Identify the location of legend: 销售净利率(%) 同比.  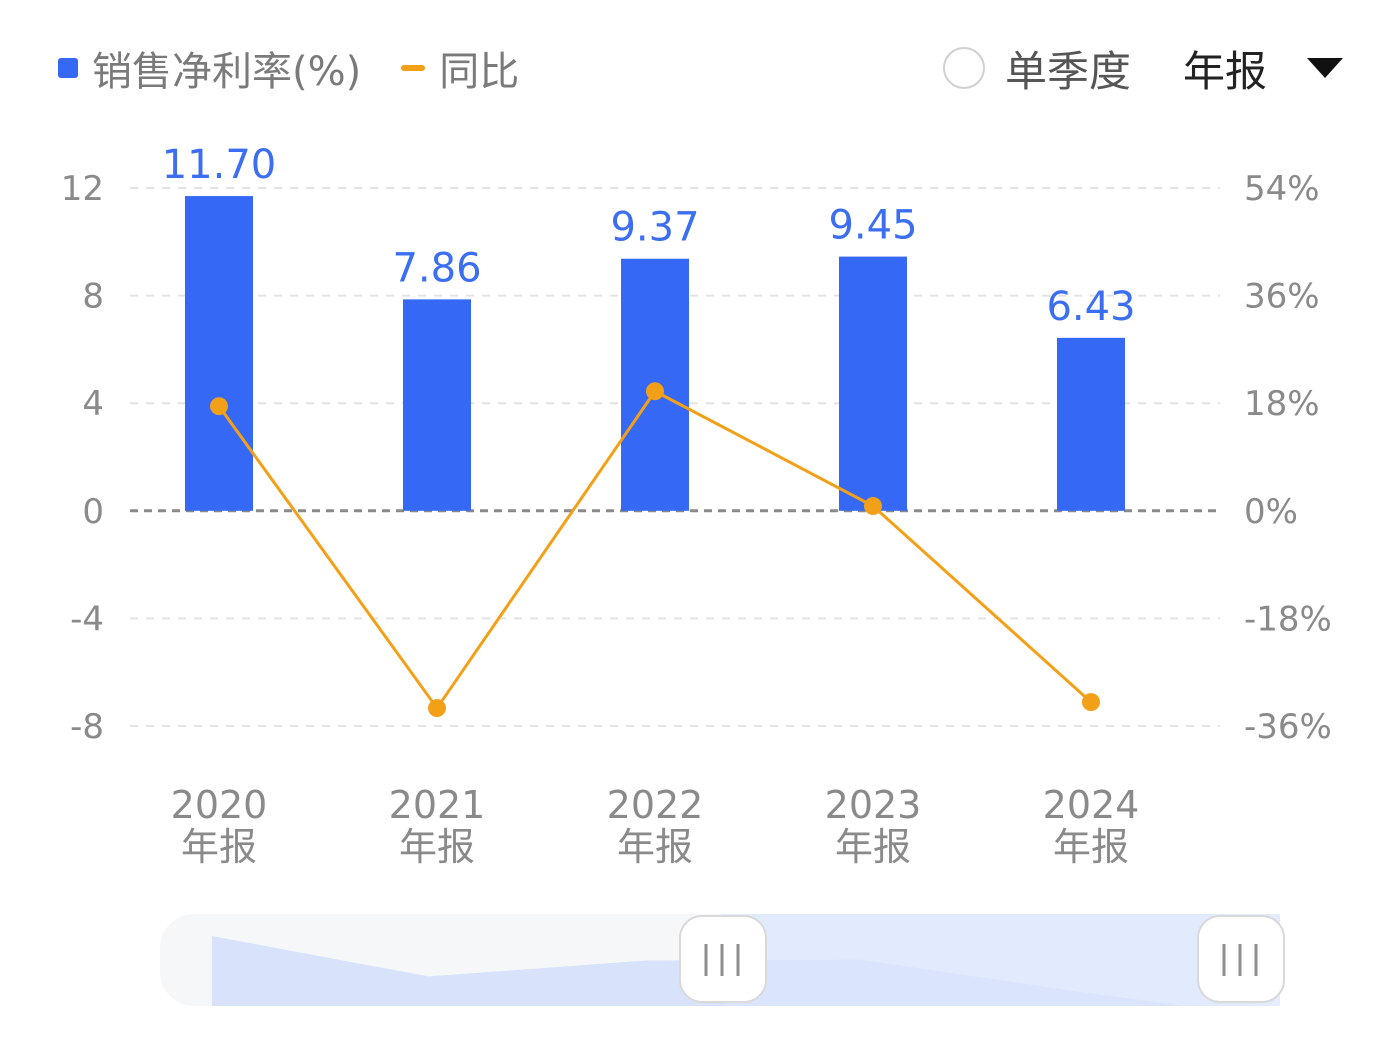
(308, 68).